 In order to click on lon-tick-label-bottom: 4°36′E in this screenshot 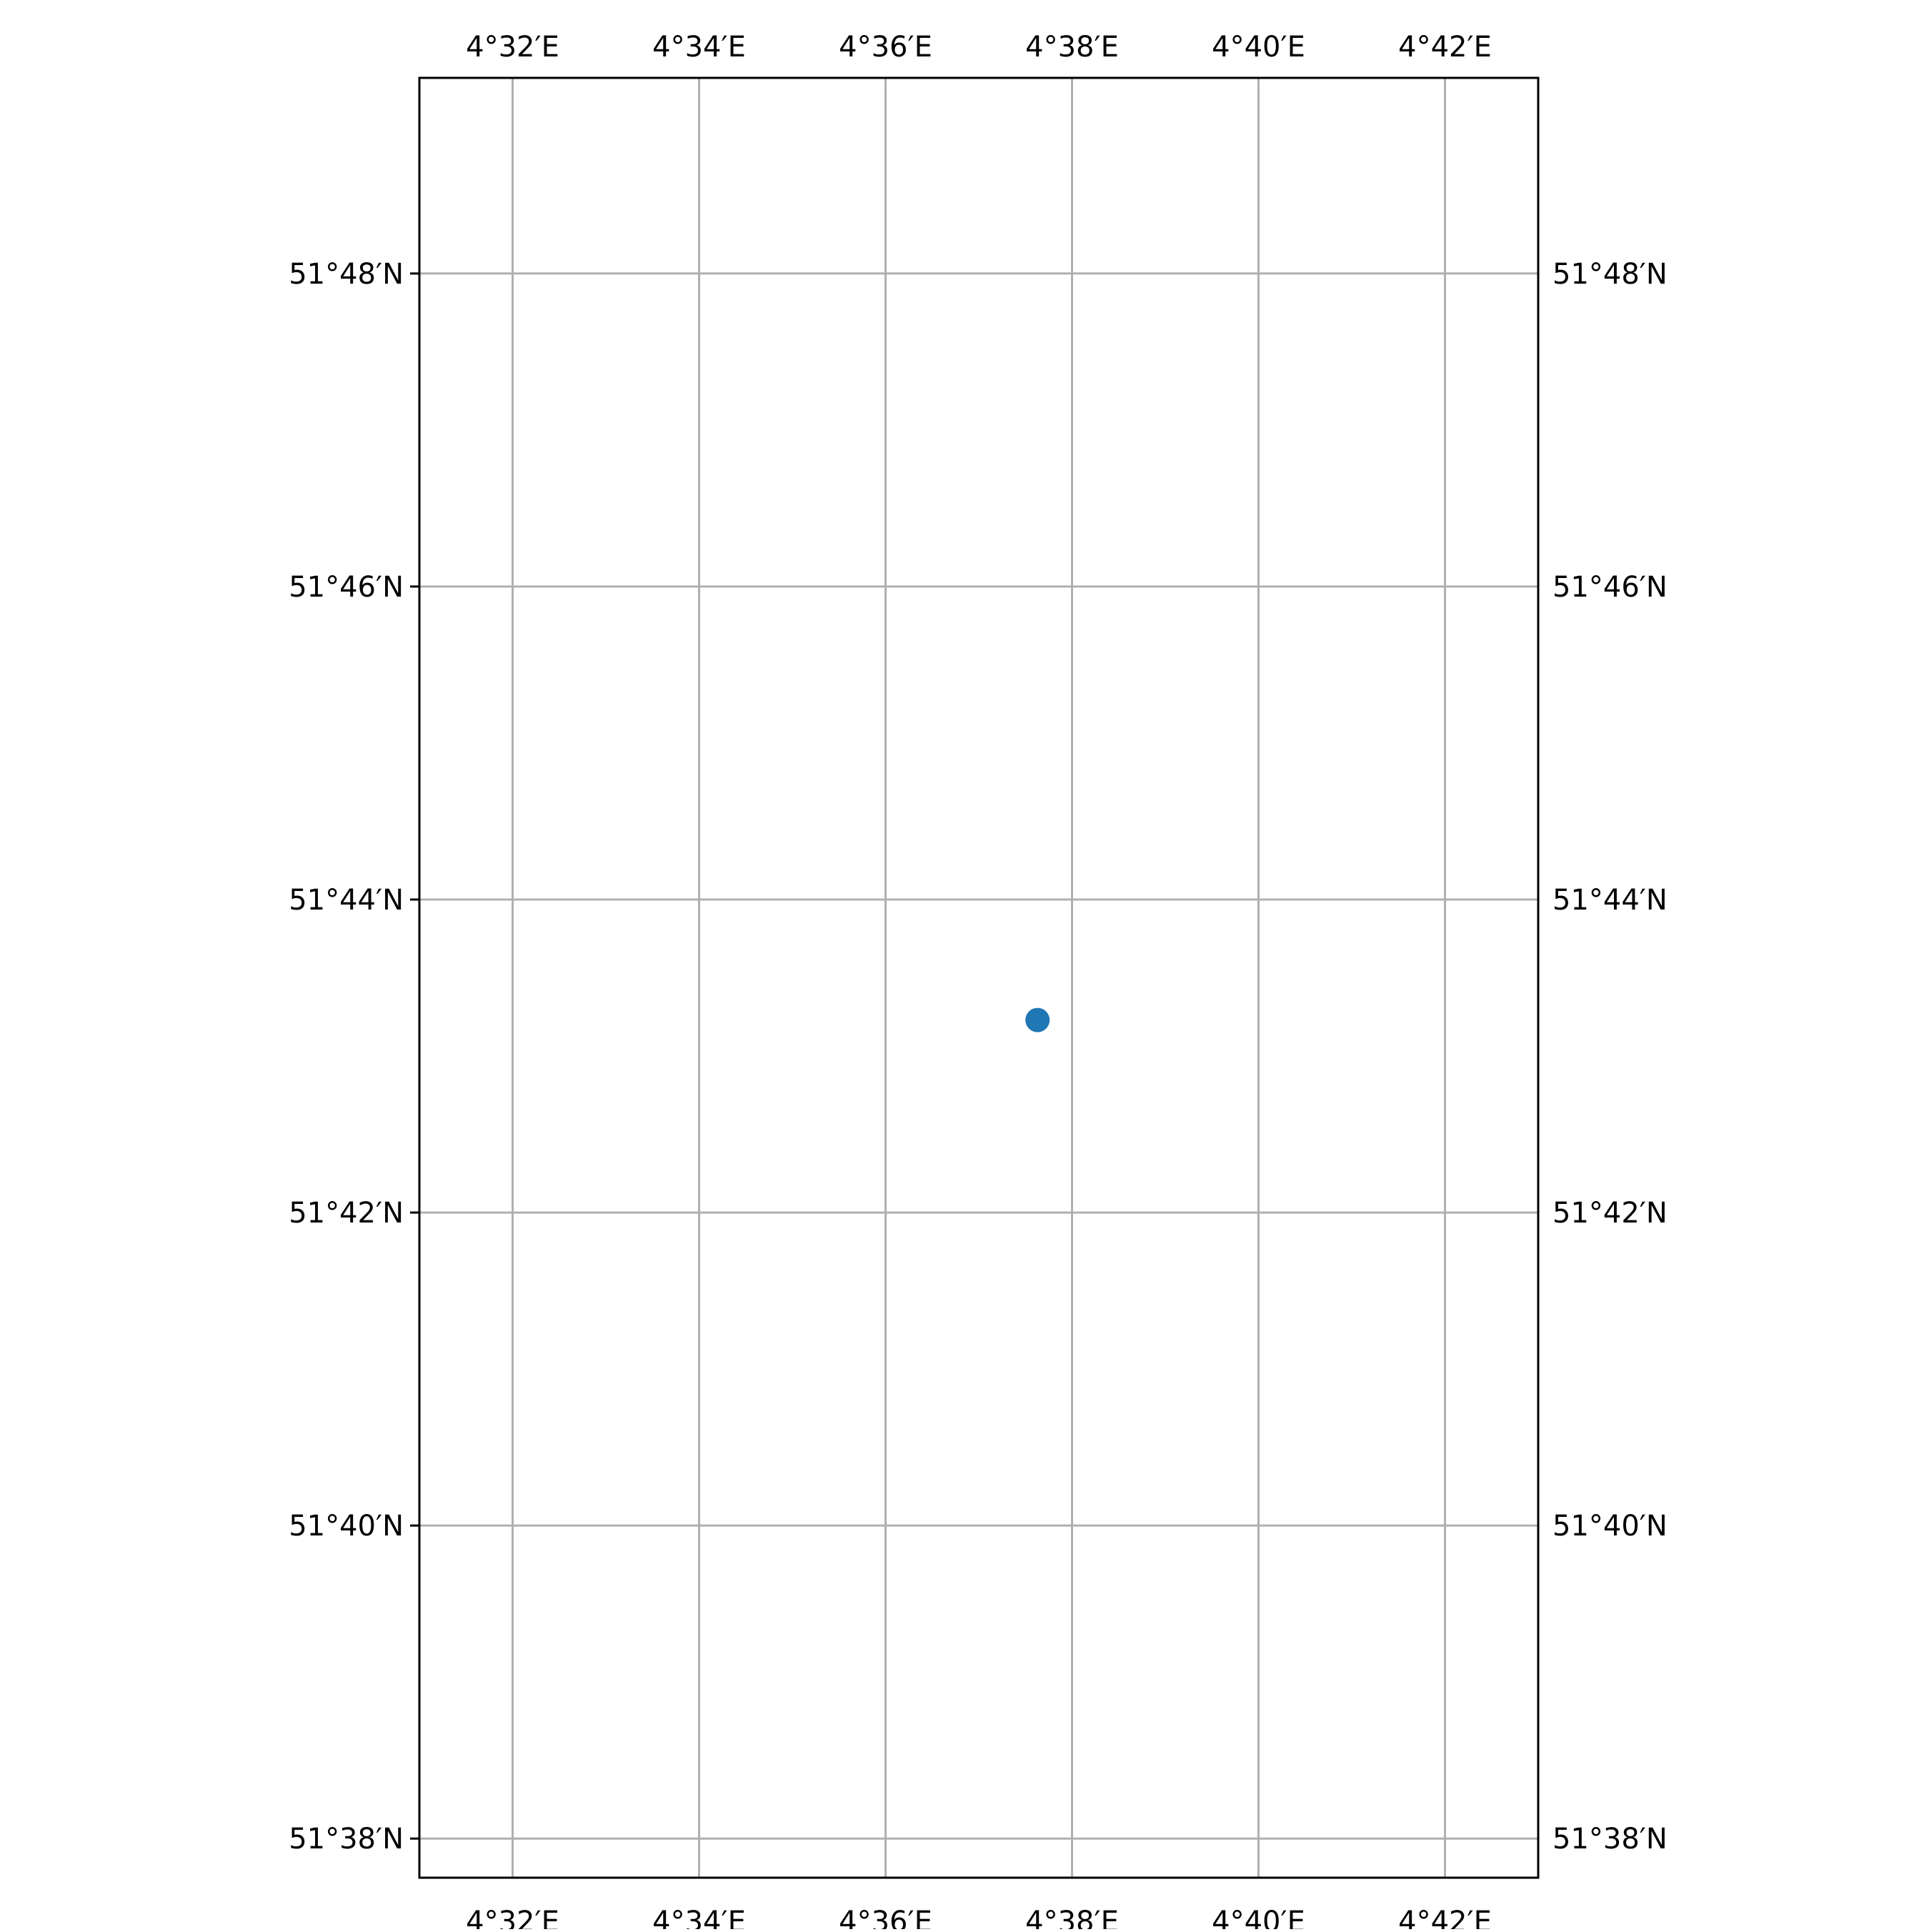, I will do `click(885, 1917)`.